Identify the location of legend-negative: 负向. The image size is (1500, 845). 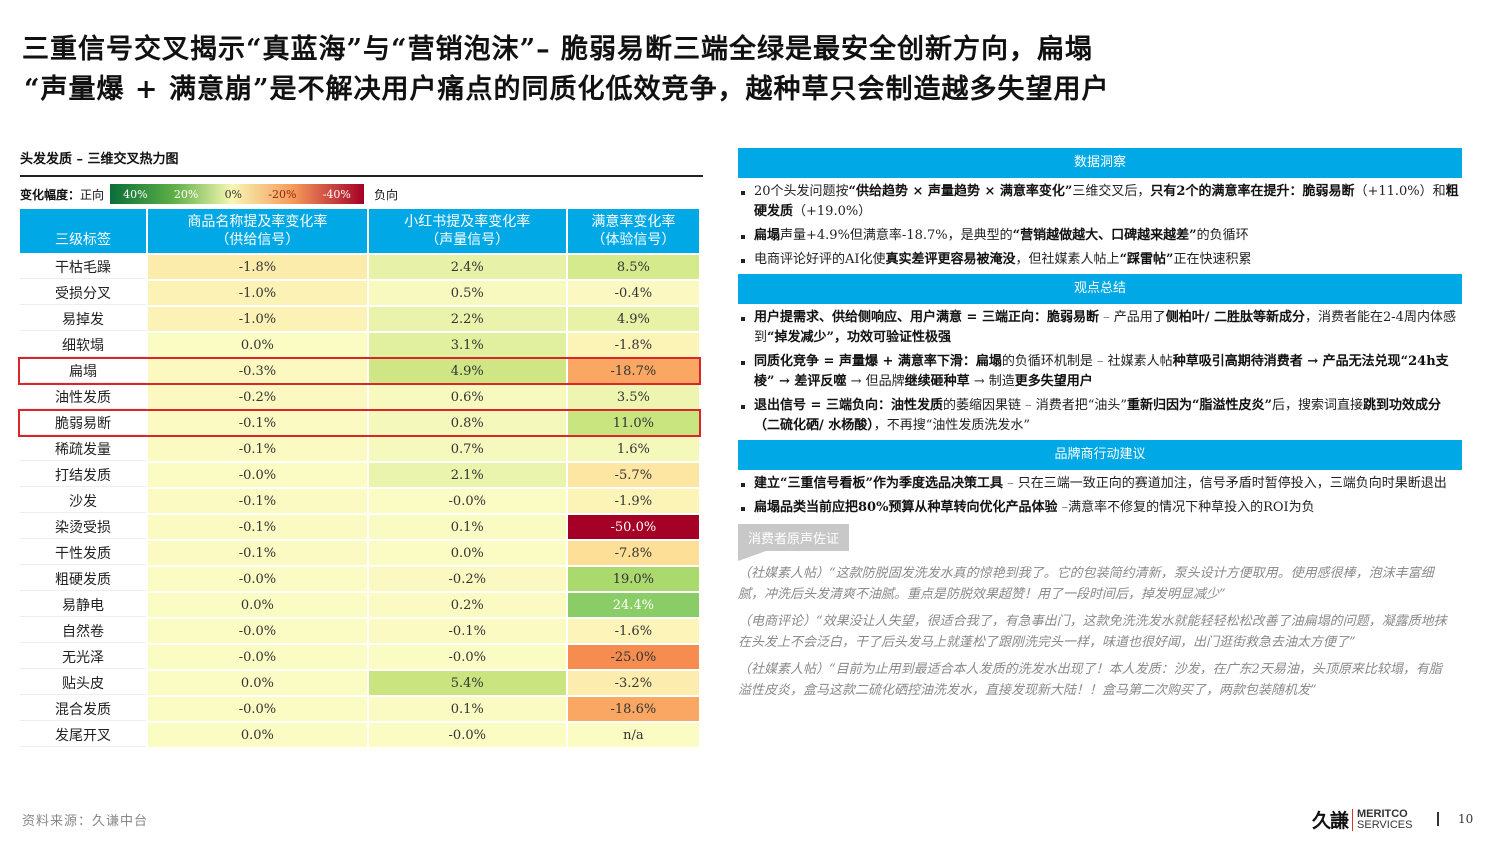
(386, 194).